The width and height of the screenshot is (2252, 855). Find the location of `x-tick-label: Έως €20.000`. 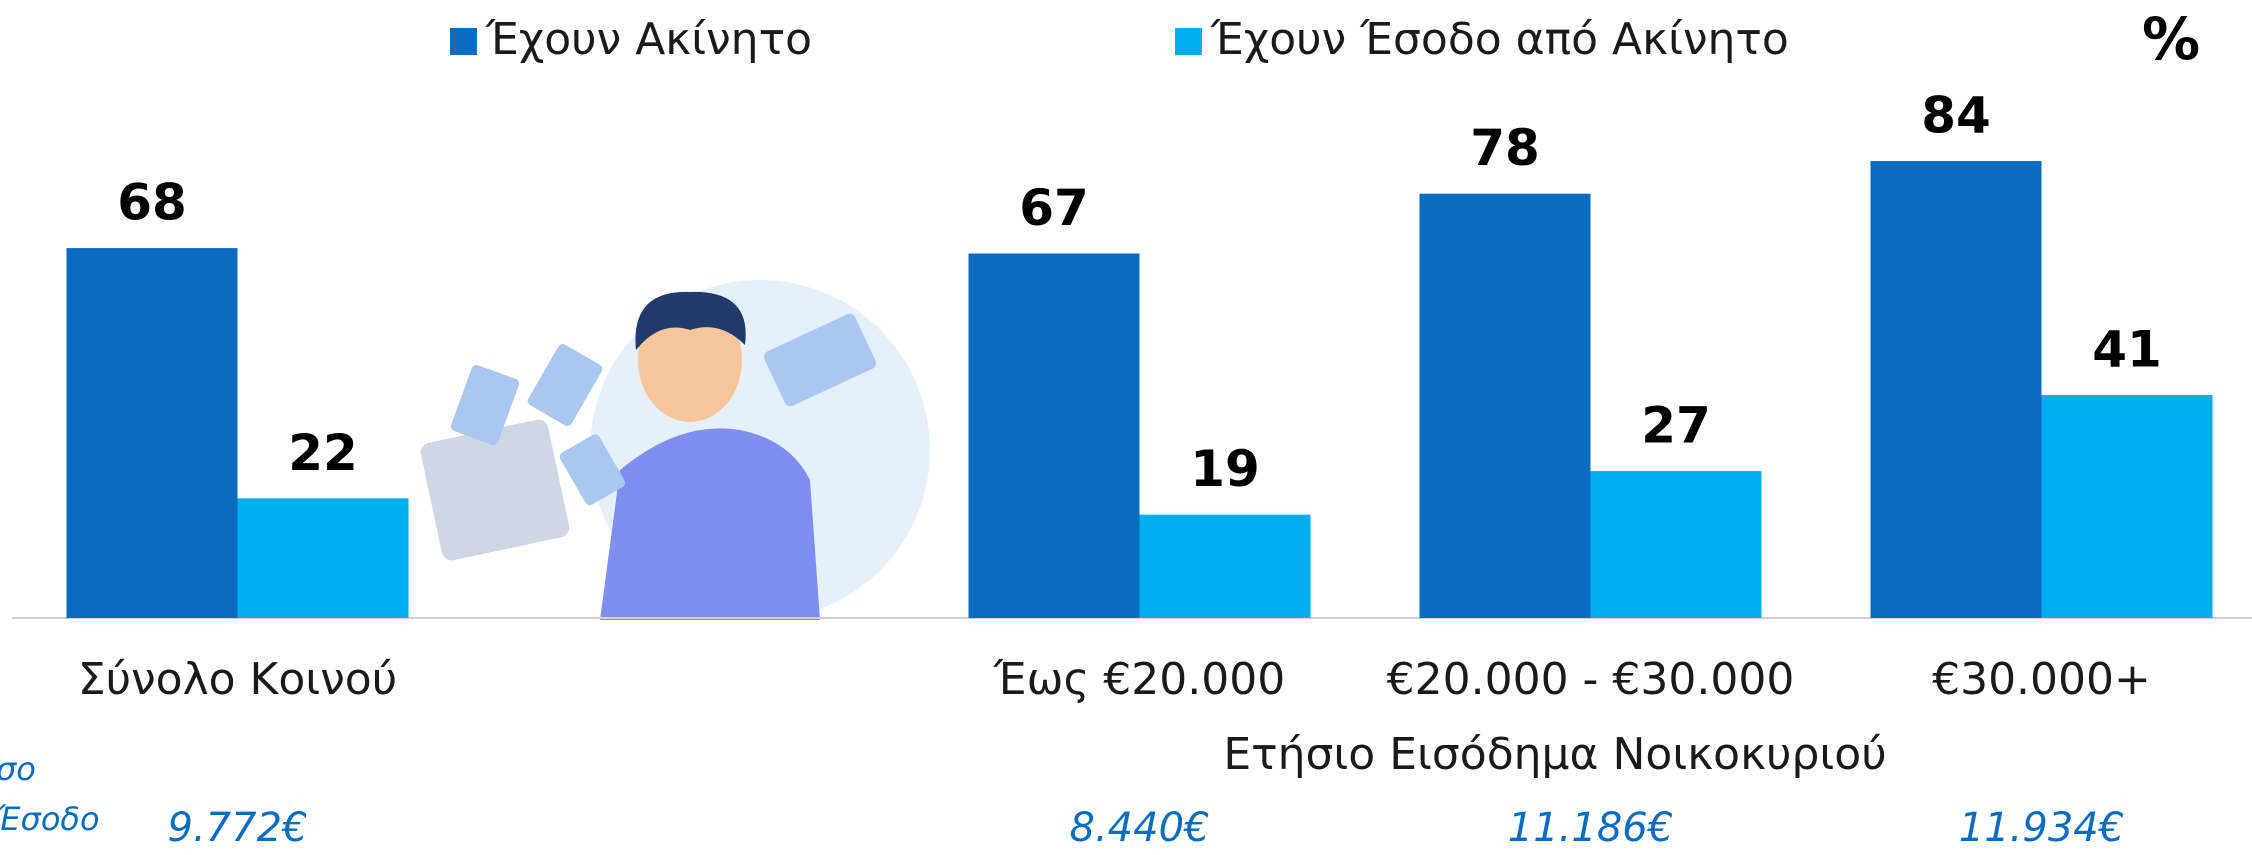

x-tick-label: Έως €20.000 is located at coordinates (1139, 679).